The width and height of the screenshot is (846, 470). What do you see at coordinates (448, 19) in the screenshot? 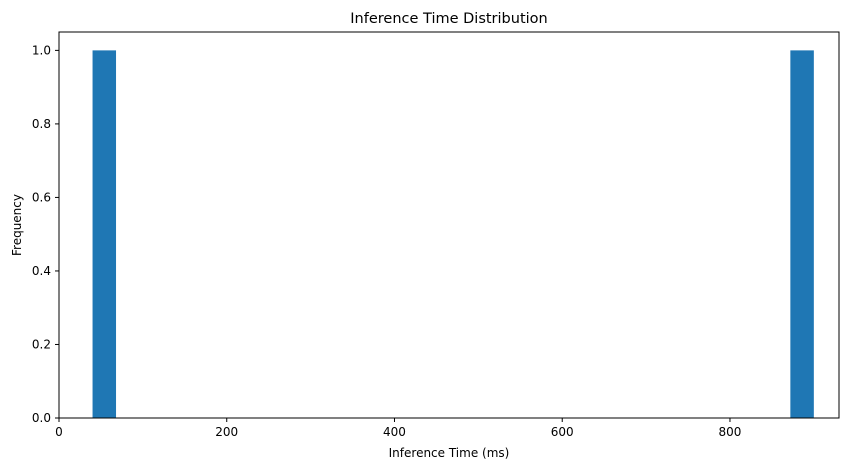
I see `chart-title: Inference Time Distribution` at bounding box center [448, 19].